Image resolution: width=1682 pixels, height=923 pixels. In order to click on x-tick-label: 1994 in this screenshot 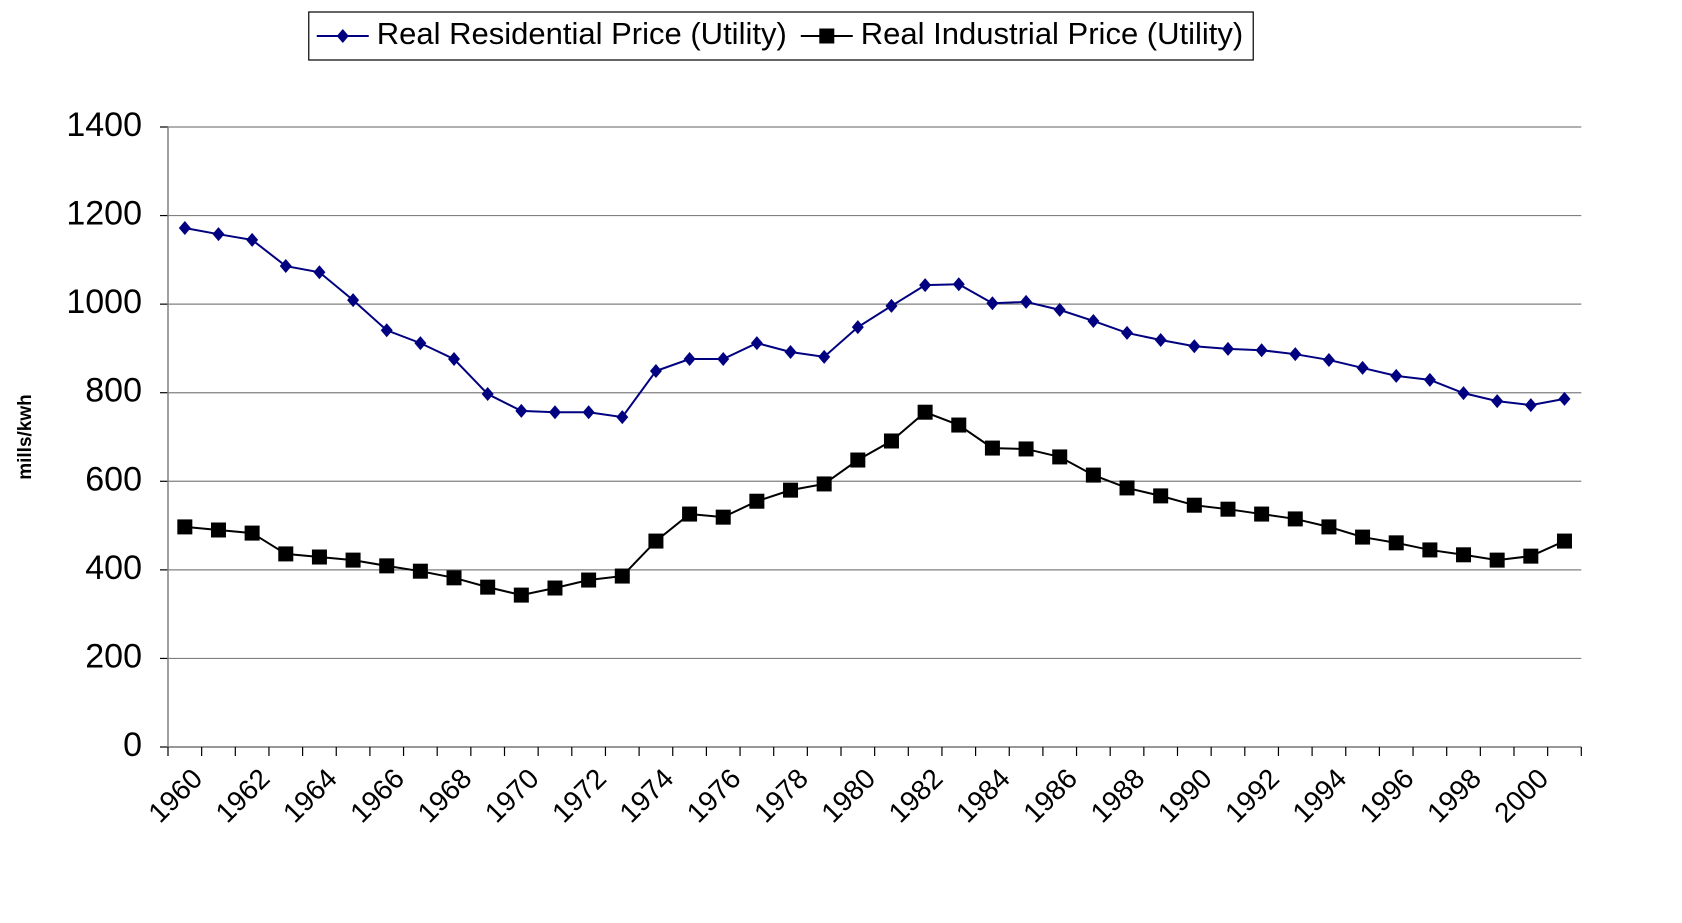, I will do `click(1319, 796)`.